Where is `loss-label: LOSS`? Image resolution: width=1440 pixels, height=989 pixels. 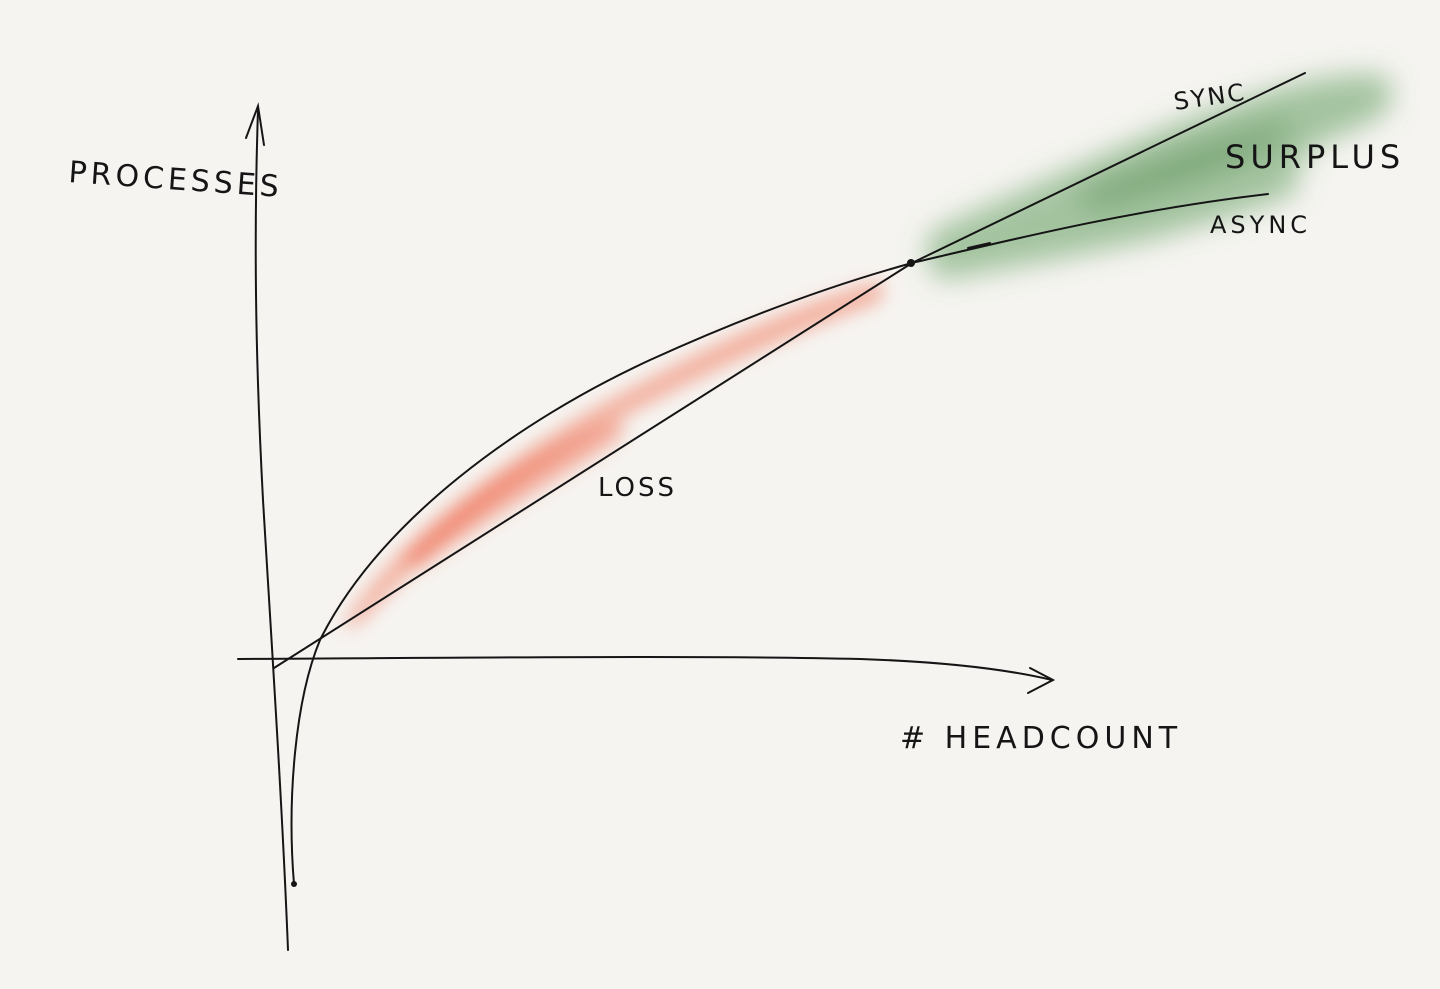
loss-label: LOSS is located at coordinates (637, 488).